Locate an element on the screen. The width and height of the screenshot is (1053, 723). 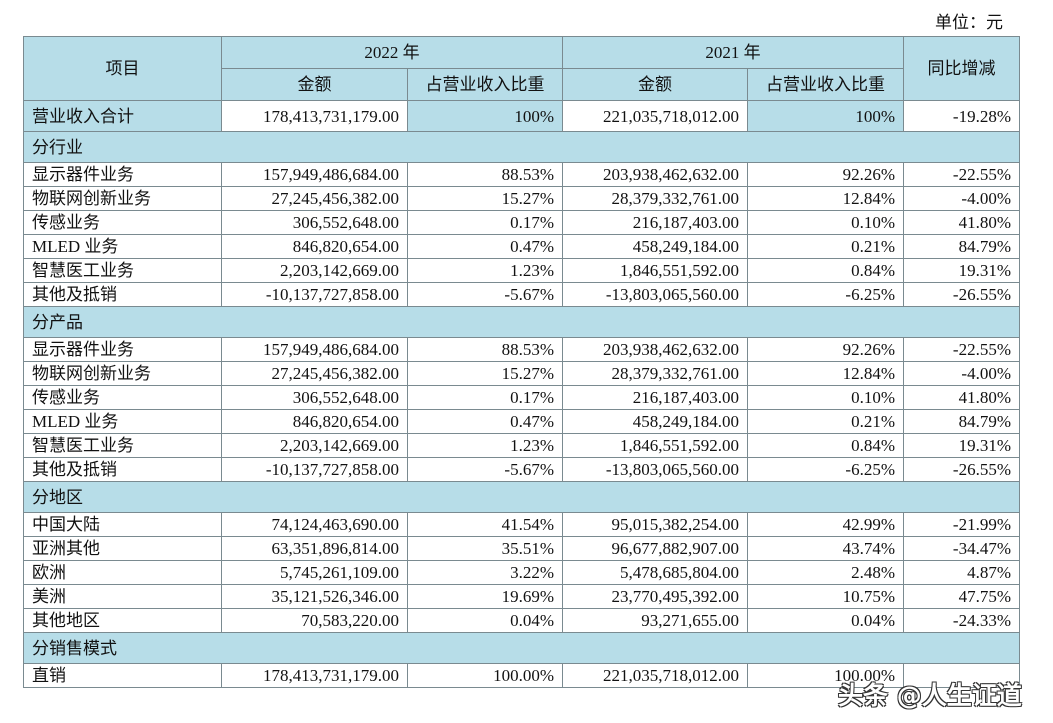
ratio-2021: 92.26% is located at coordinates (825, 174).